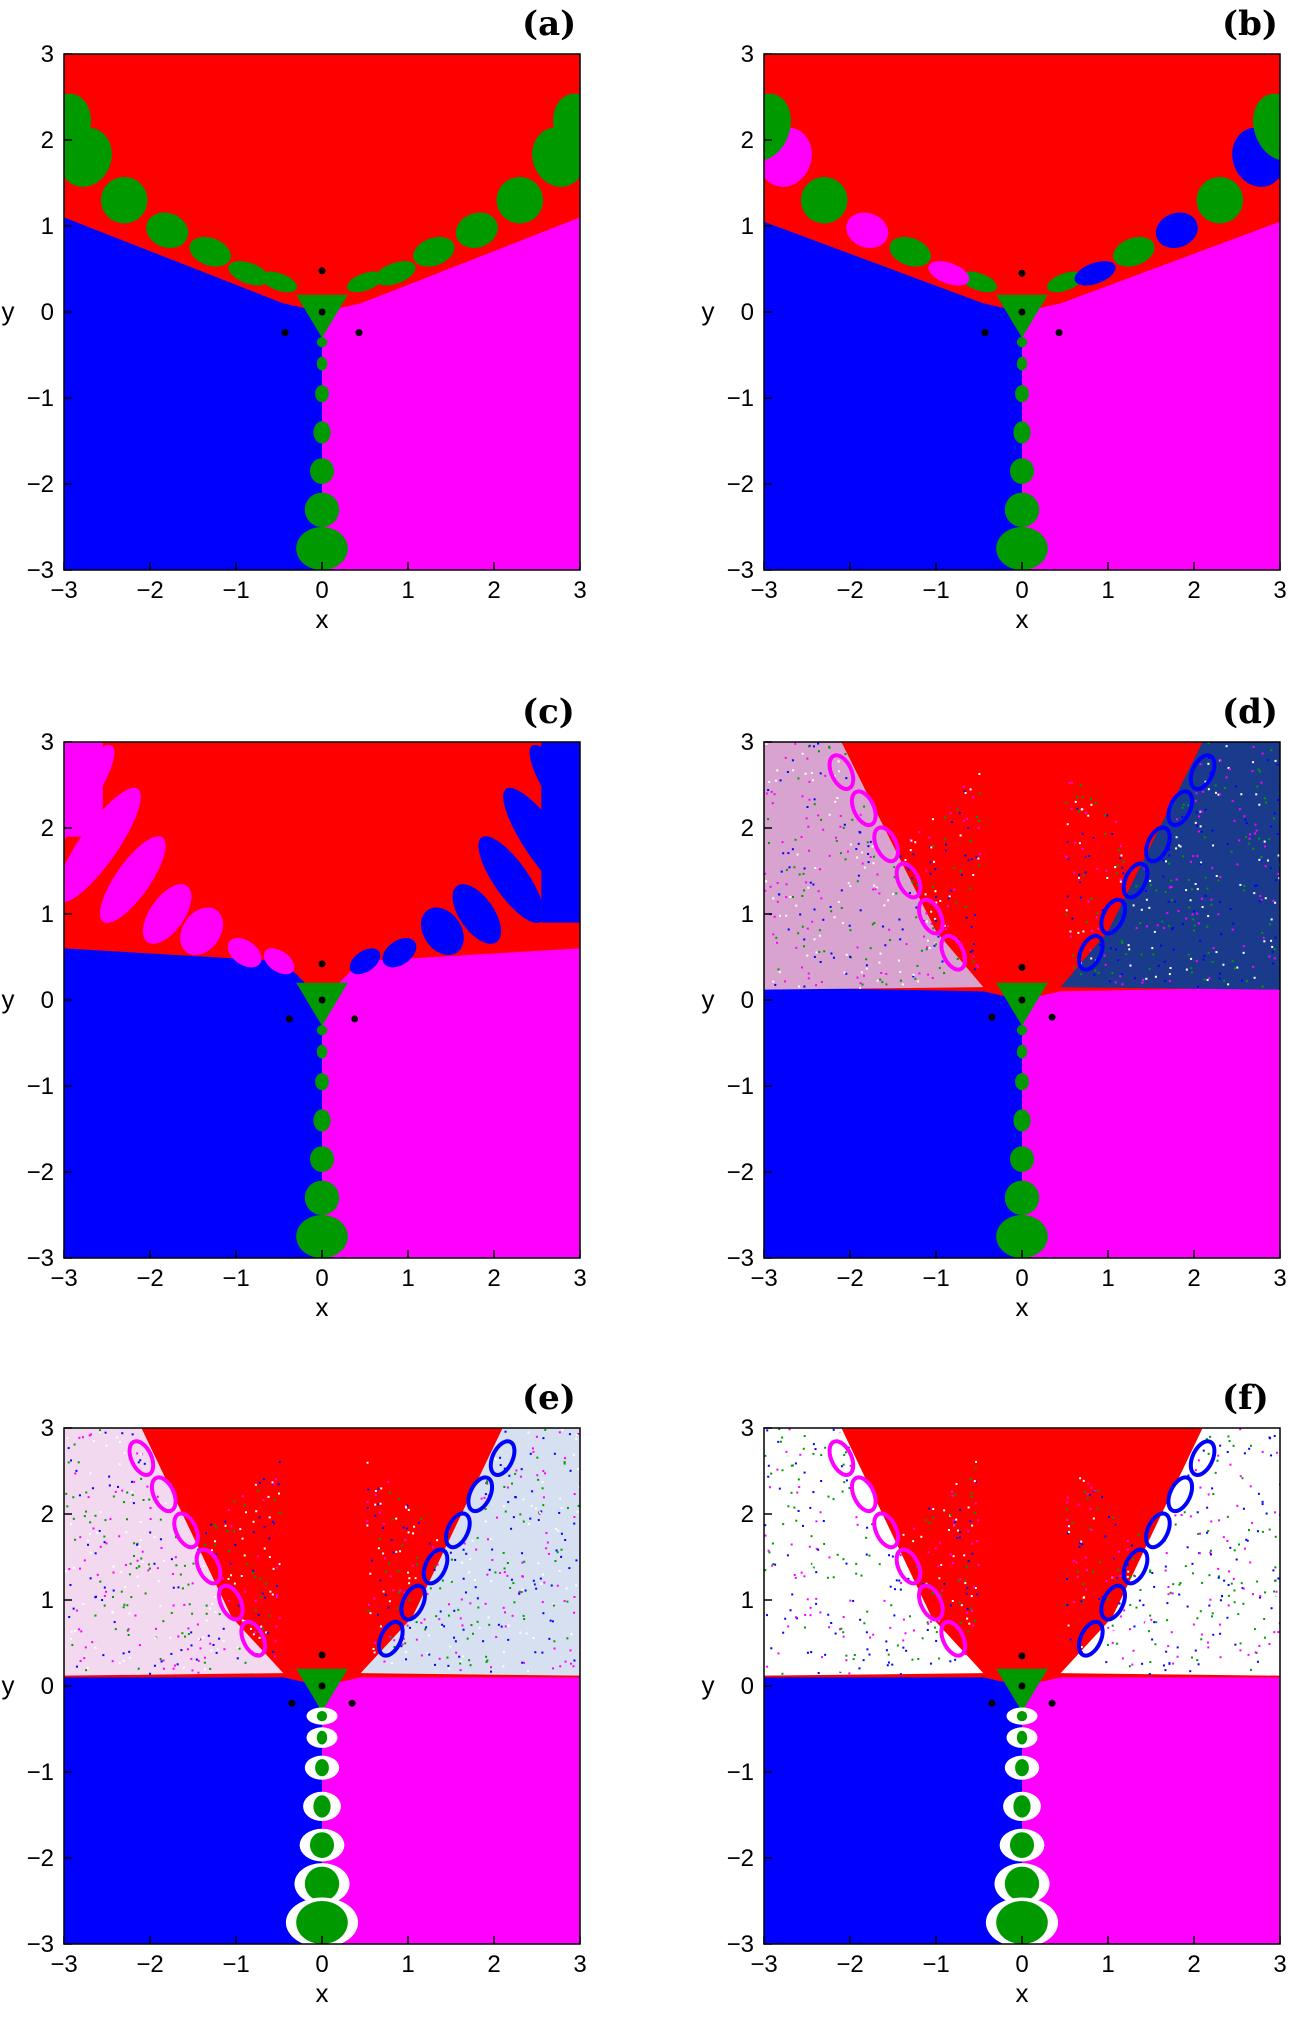 The height and width of the screenshot is (2037, 1295). What do you see at coordinates (747, 1428) in the screenshot?
I see `y-tick-label: 3` at bounding box center [747, 1428].